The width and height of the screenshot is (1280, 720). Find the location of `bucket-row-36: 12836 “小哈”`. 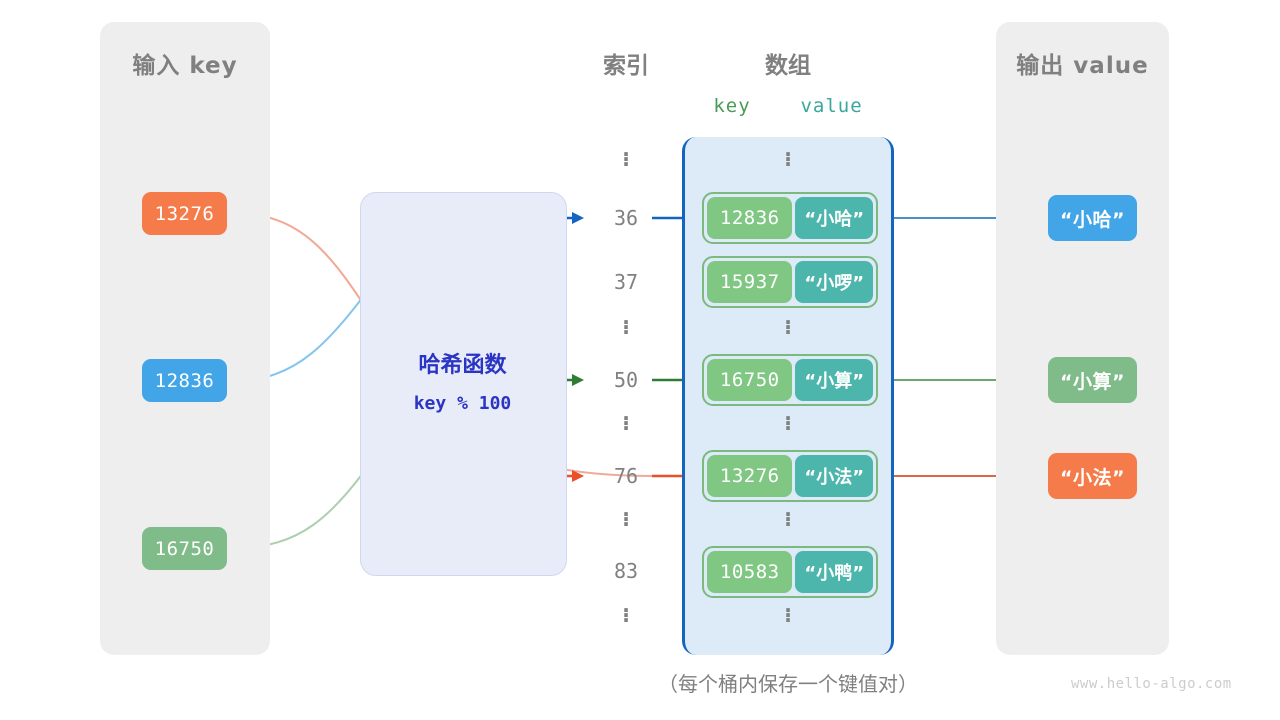

bucket-row-36: 12836 “小哈” is located at coordinates (790, 218).